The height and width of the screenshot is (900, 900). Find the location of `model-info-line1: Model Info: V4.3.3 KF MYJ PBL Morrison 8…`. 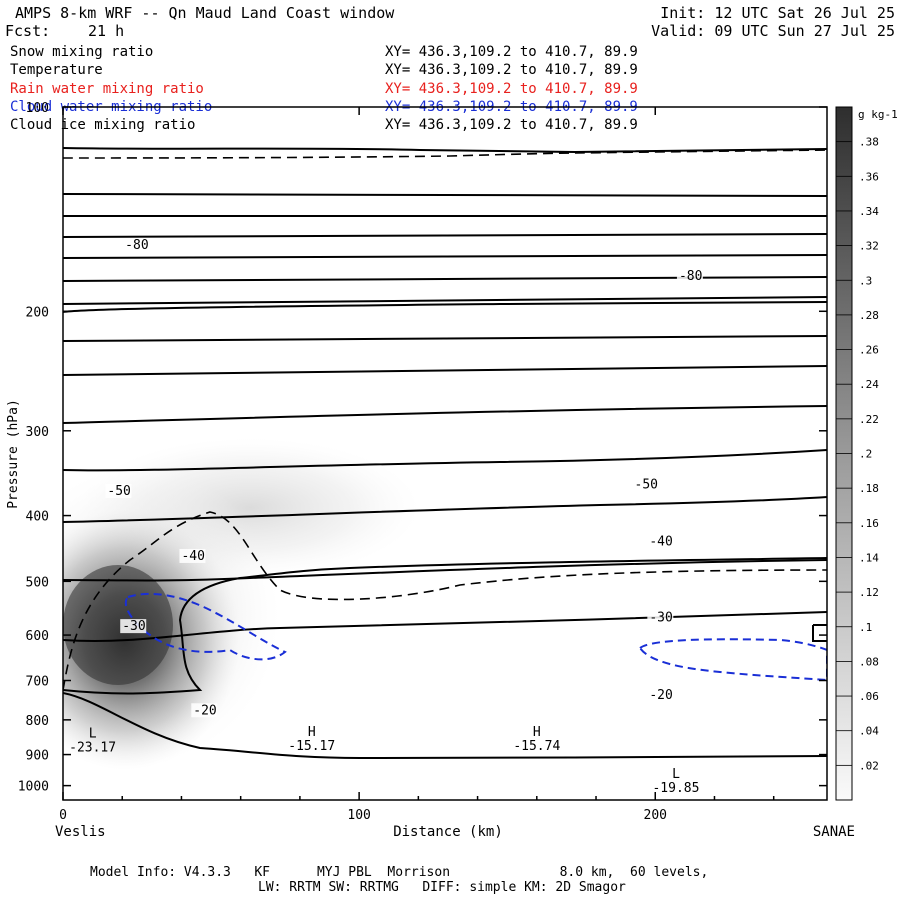

model-info-line1: Model Info: V4.3.3 KF MYJ PBL Morrison 8… is located at coordinates (399, 872).